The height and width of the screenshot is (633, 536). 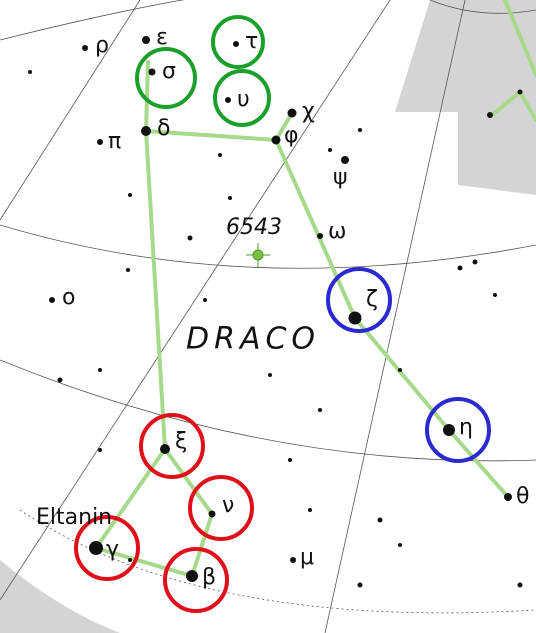 I want to click on star-label: β, so click(x=209, y=577).